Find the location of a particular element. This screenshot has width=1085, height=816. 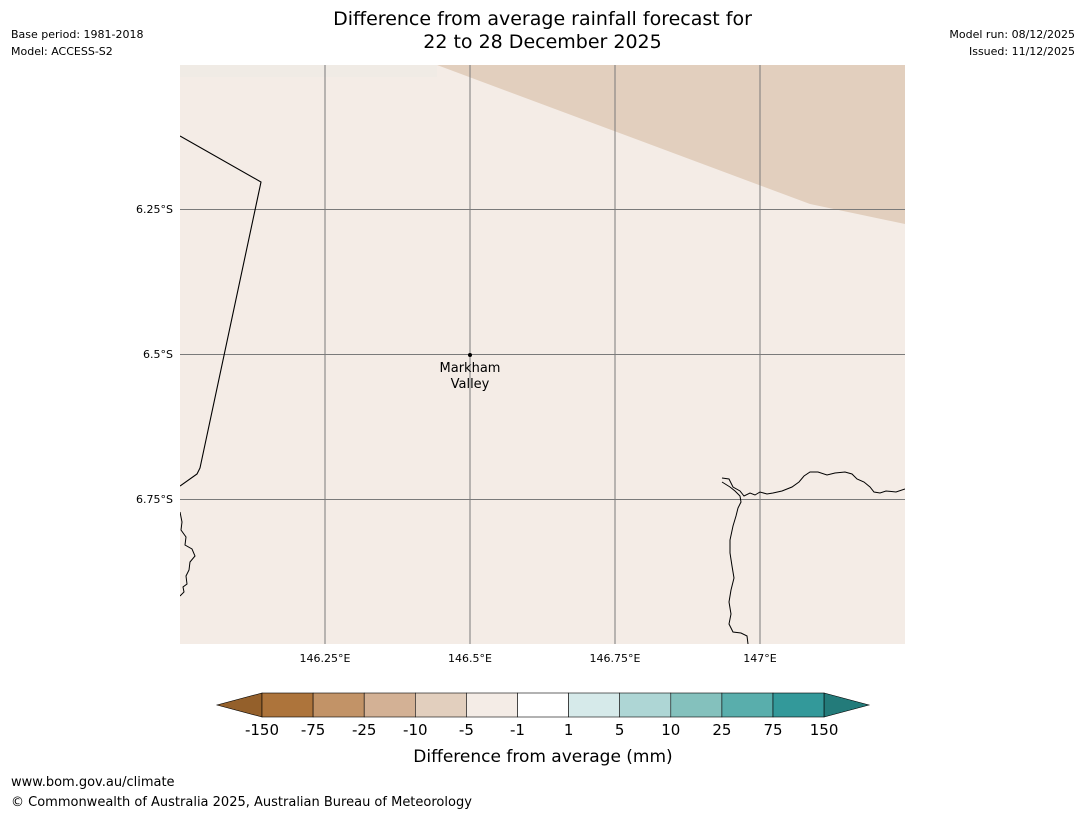

colorbar-tick-label: -10 is located at coordinates (415, 730).